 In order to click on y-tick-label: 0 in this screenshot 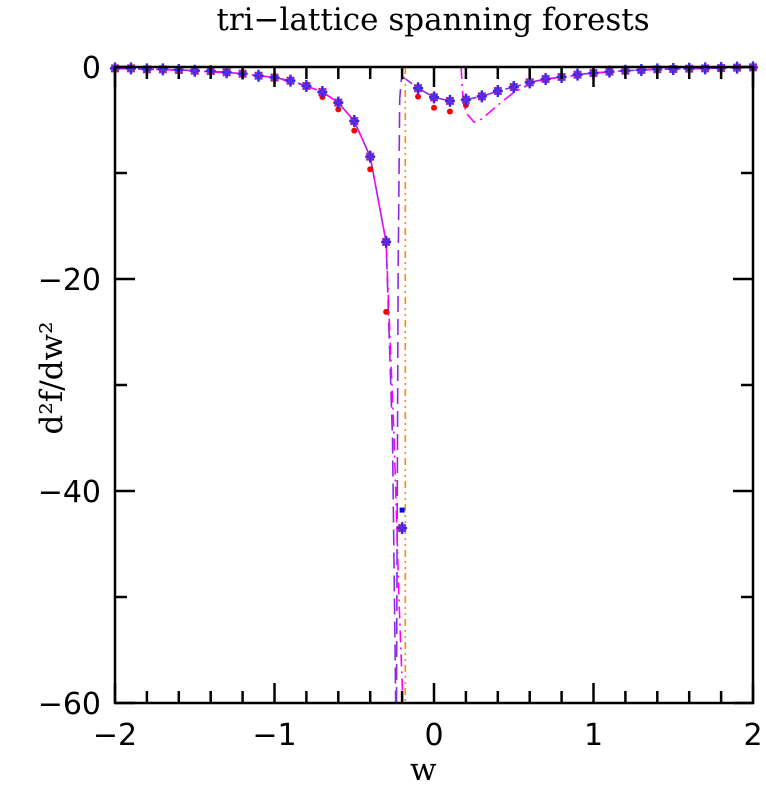, I will do `click(91, 68)`.